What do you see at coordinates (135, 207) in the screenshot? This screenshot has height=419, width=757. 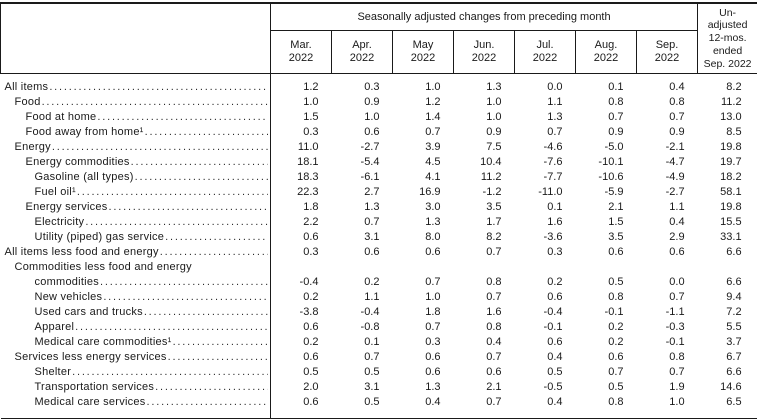 I see `row-label-cell: Energy services` at bounding box center [135, 207].